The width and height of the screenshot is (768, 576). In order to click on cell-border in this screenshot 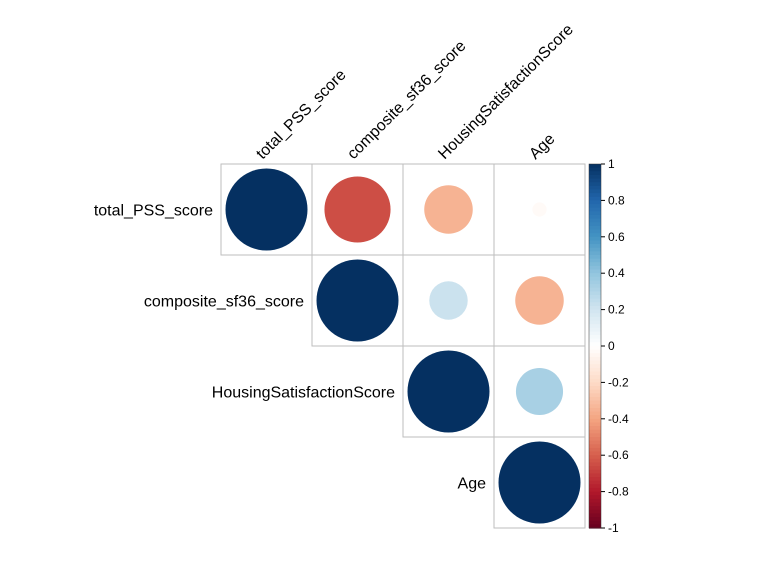, I will do `click(539, 482)`.